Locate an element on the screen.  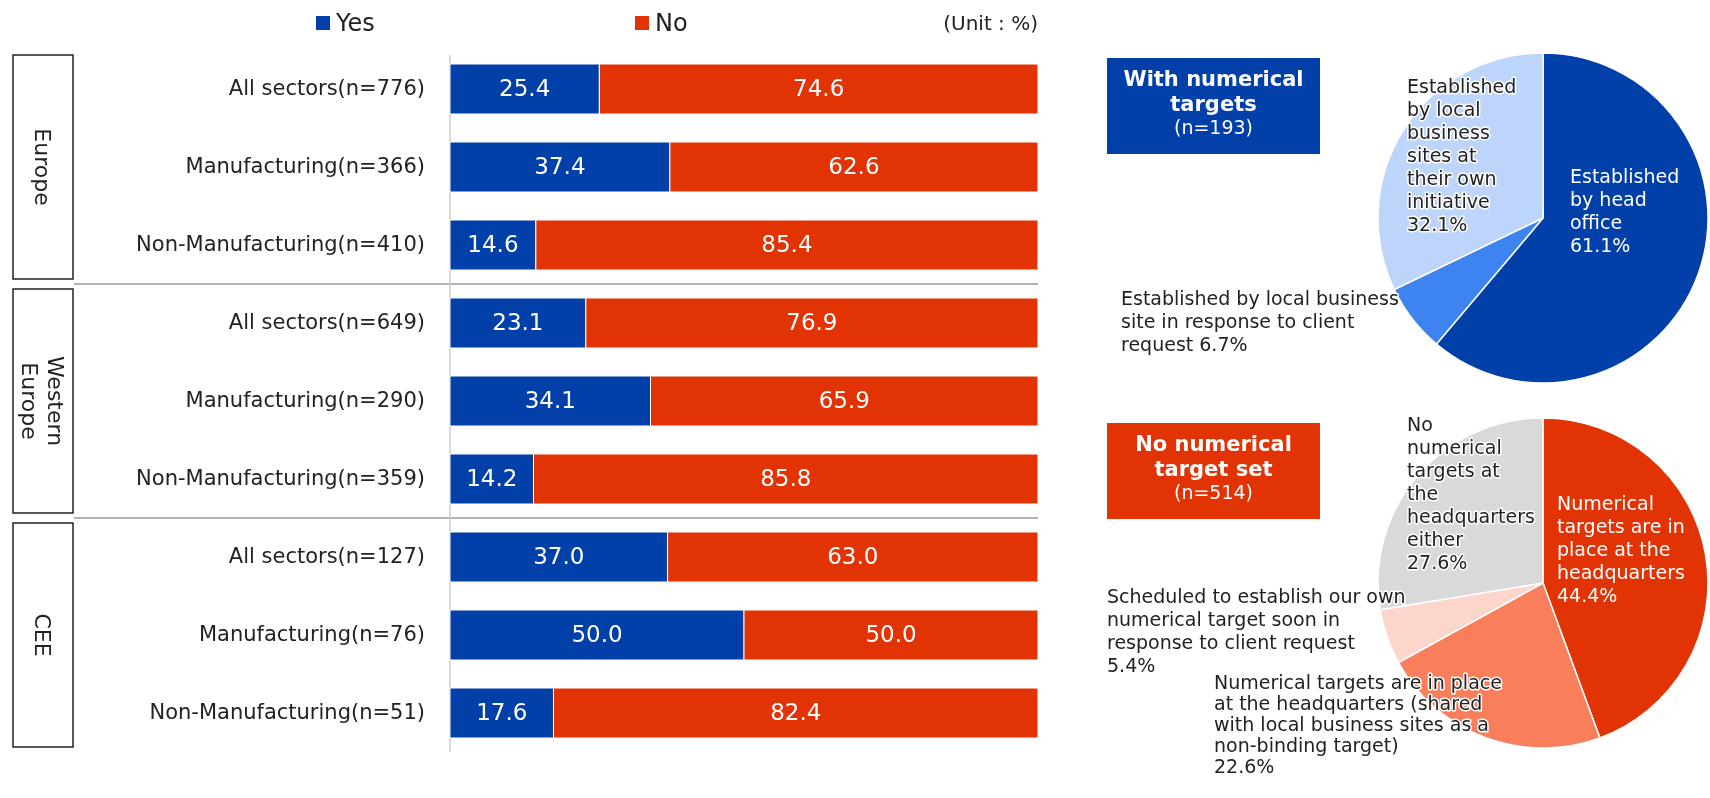
y-tick-label: All sectors(n=776) is located at coordinates (326, 88).